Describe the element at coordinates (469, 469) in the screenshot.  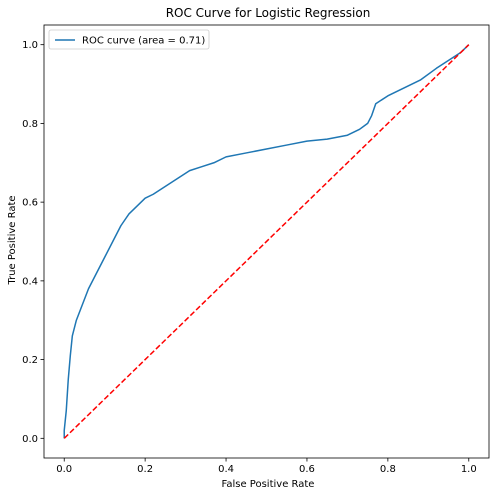
I see `x-tick-label: 1.0` at that location.